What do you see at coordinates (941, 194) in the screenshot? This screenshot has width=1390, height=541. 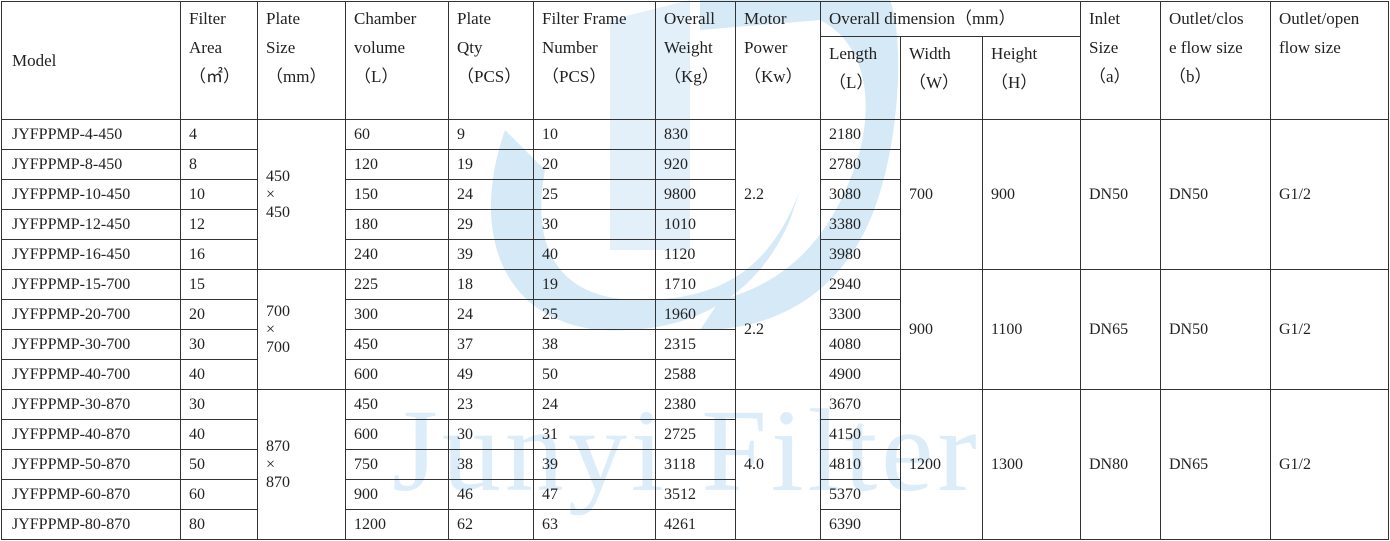 I see `merged-cell: 700` at bounding box center [941, 194].